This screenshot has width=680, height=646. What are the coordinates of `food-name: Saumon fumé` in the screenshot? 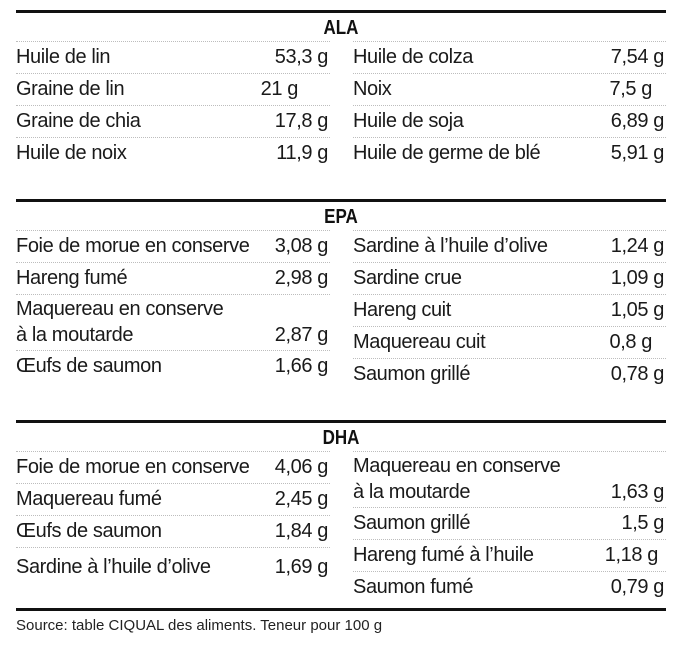 It's located at (413, 587).